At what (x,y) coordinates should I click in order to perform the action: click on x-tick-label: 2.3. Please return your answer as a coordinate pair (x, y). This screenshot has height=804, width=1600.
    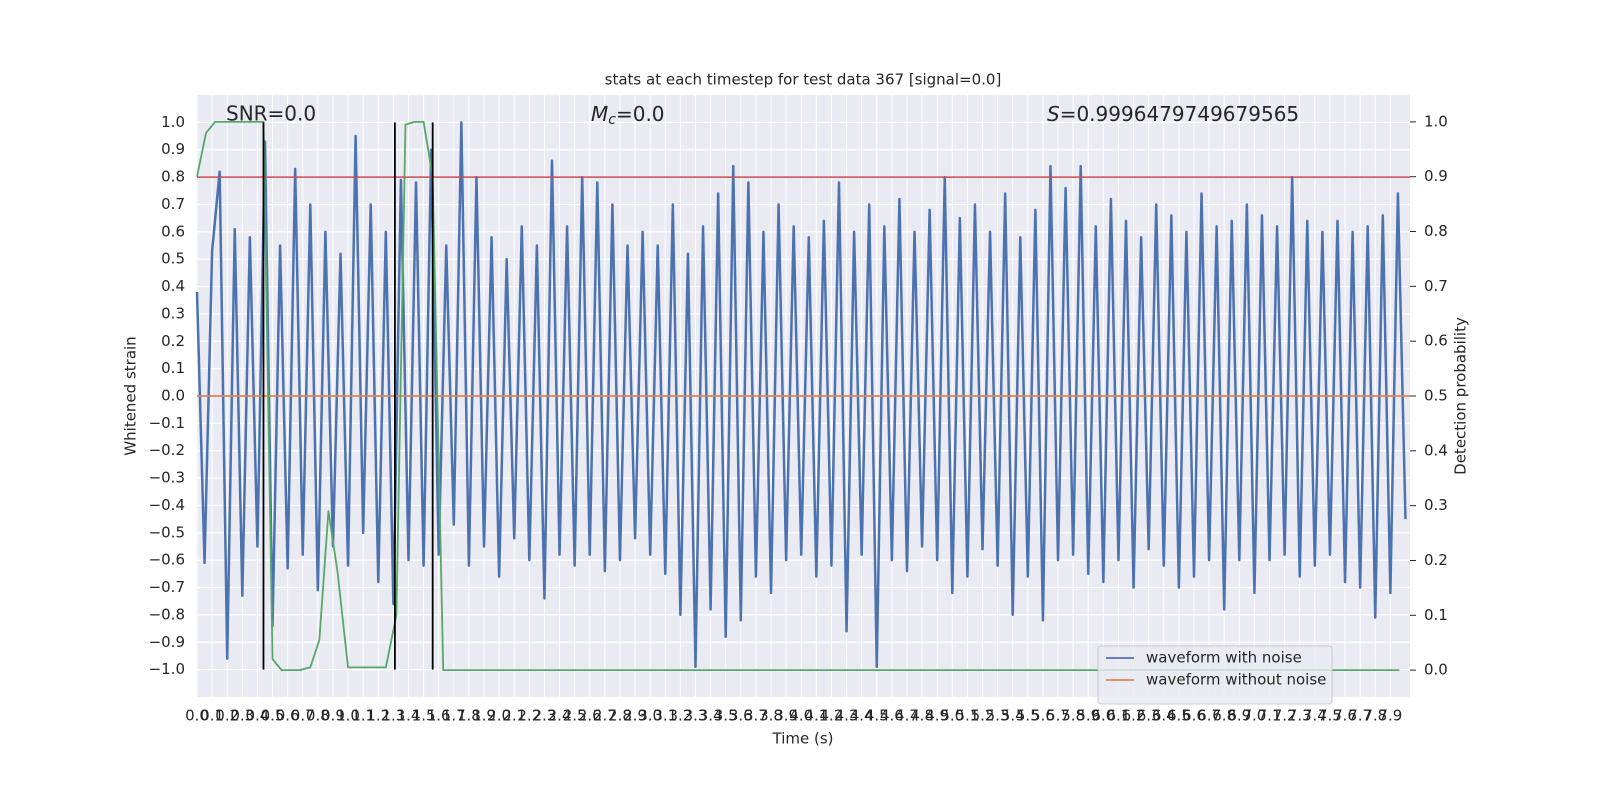
    Looking at the image, I should click on (545, 716).